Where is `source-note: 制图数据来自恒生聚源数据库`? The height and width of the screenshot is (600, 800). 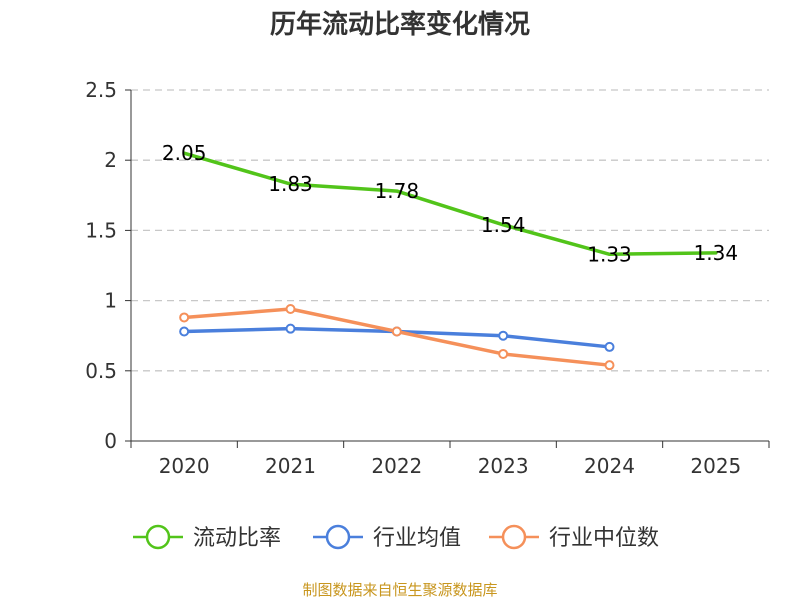 source-note: 制图数据来自恒生聚源数据库 is located at coordinates (399, 590).